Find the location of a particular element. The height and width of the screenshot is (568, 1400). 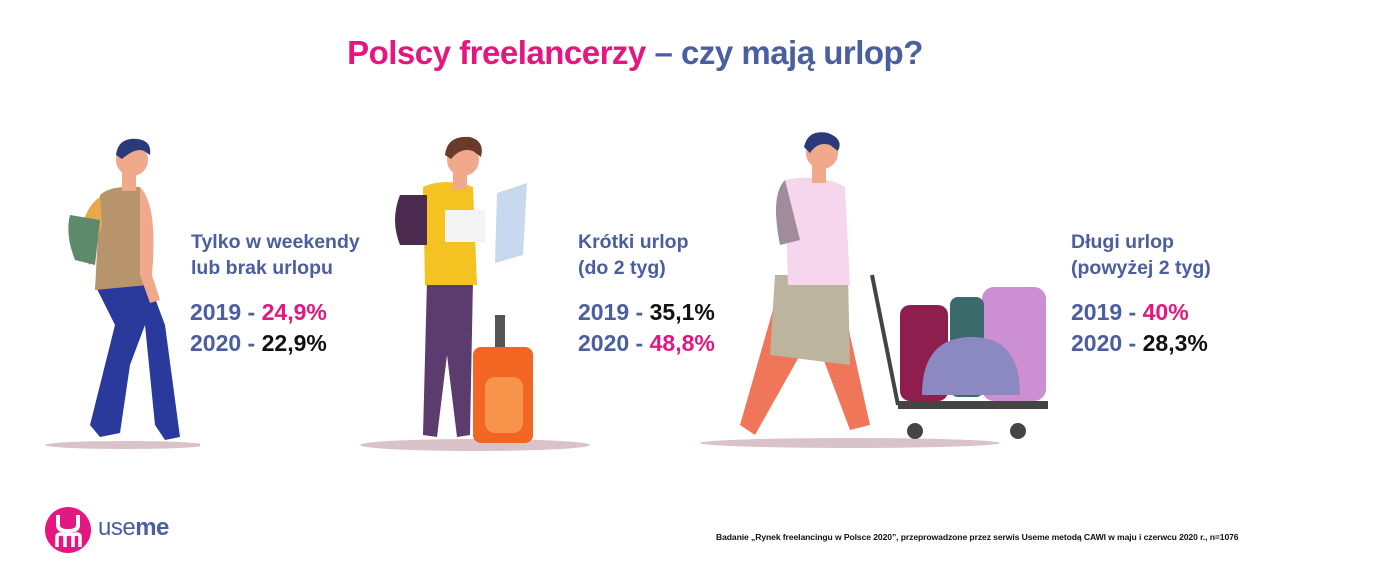

value-row: 2019 - 24,9% is located at coordinates (258, 312).